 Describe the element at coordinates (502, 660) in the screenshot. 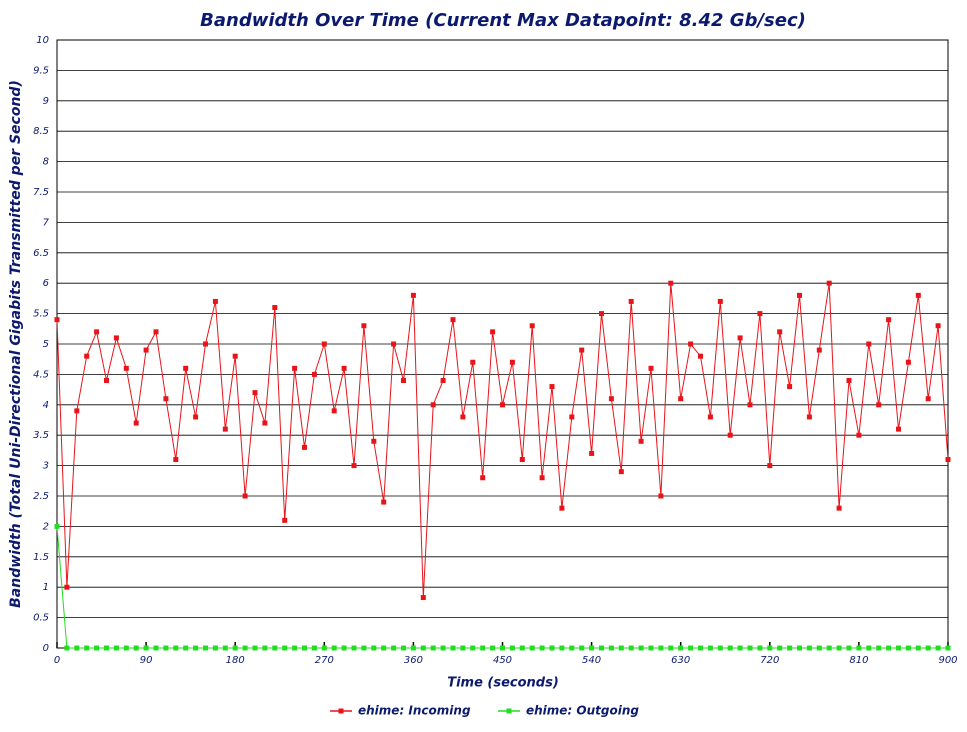

I see `x-tick-label: 450` at that location.